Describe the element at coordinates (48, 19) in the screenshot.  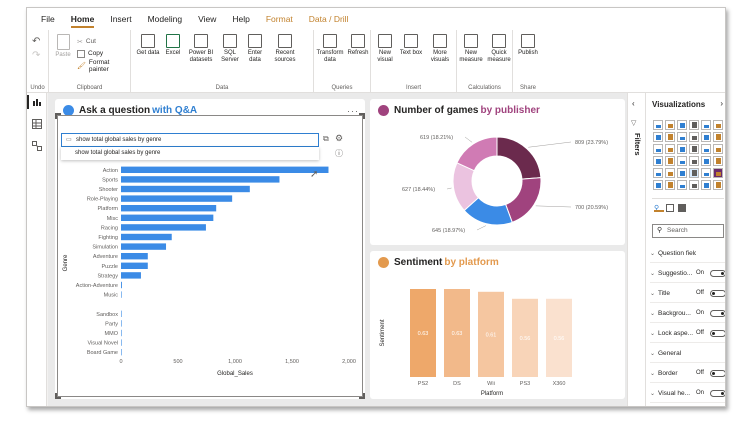
I see `menu-tab-file: File` at that location.